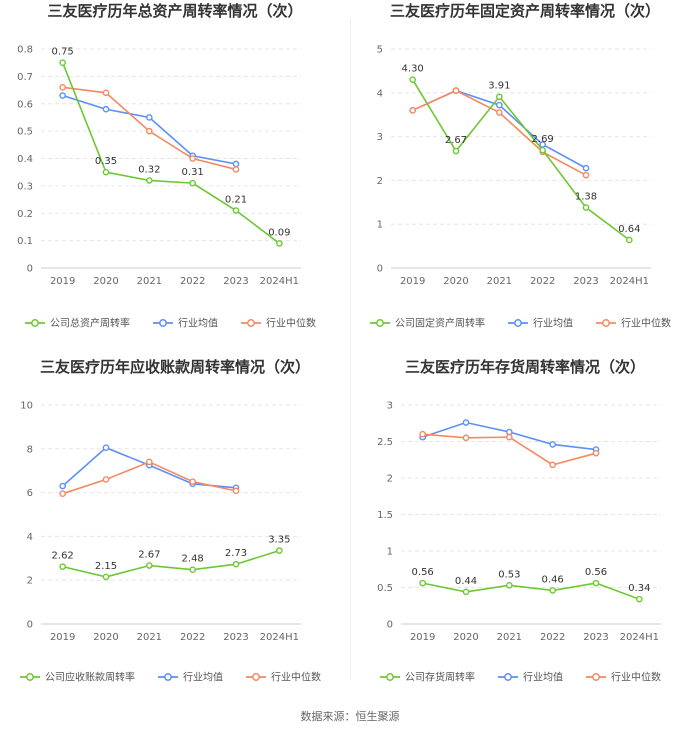 This screenshot has width=700, height=734. What do you see at coordinates (90, 323) in the screenshot?
I see `legend-label: 公司总资产周转率` at bounding box center [90, 323].